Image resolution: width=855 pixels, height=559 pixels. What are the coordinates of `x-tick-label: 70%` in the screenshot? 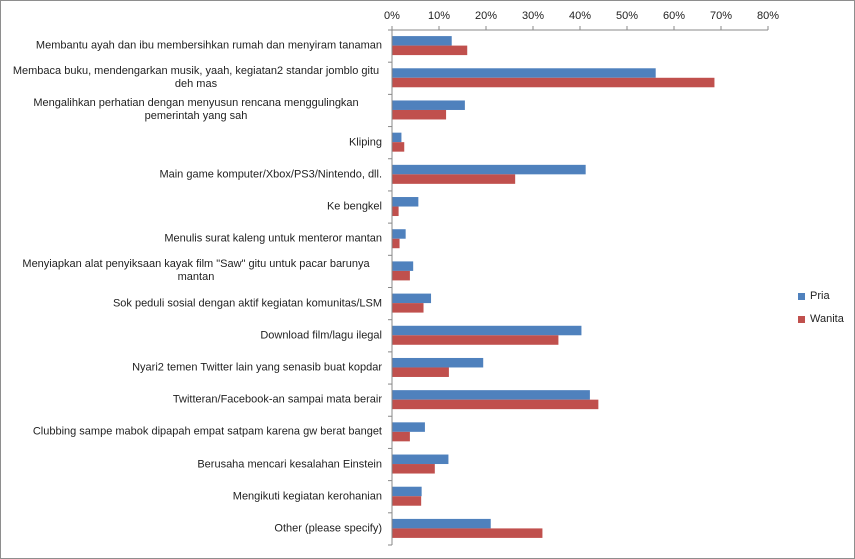 It's located at (721, 16).